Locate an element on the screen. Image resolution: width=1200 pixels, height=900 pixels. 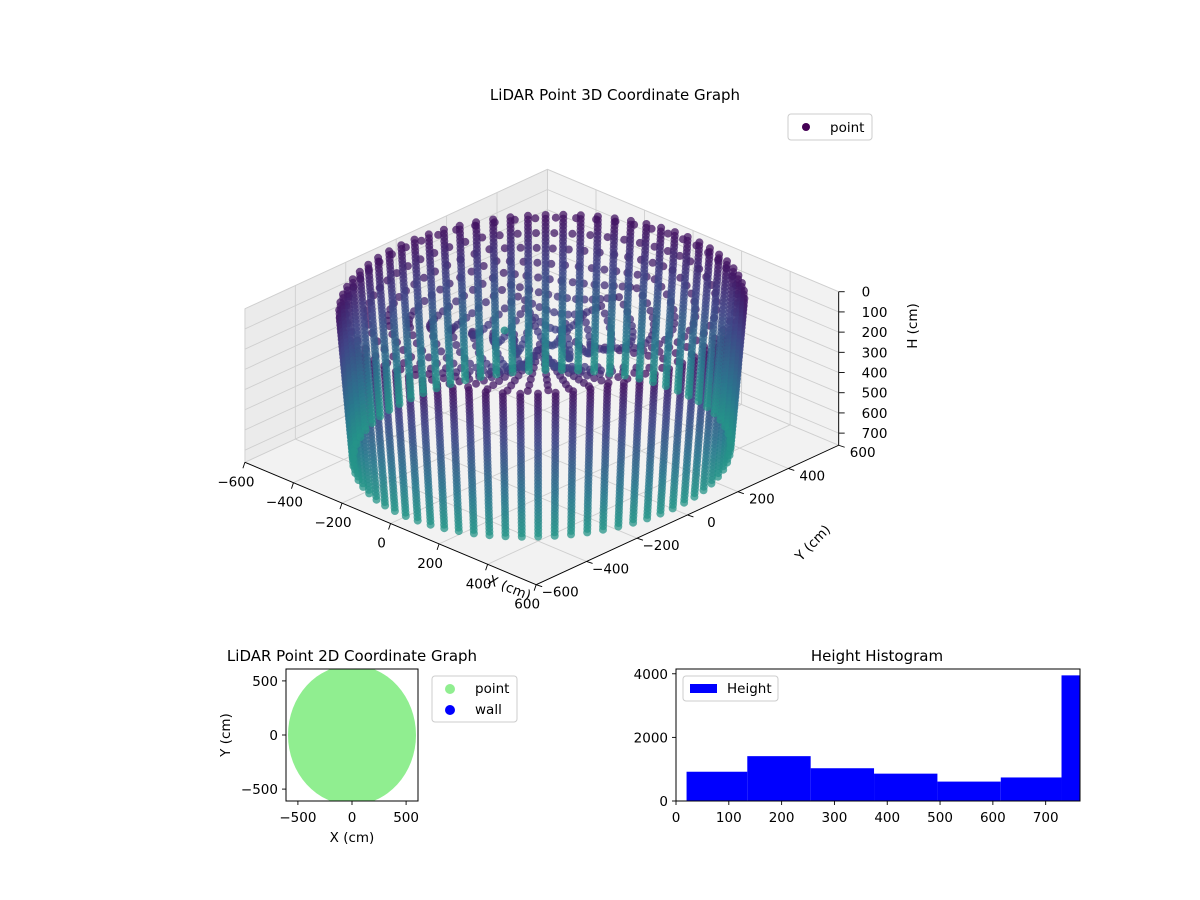
x-tick-label: 300 is located at coordinates (835, 818).